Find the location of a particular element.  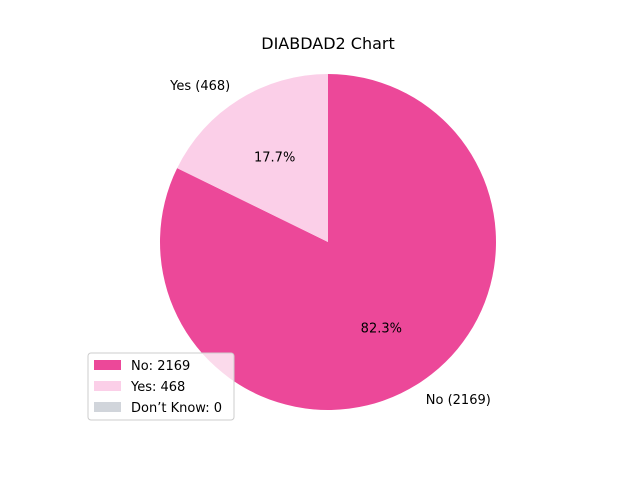

legend-label: No: 2169 is located at coordinates (160, 366).